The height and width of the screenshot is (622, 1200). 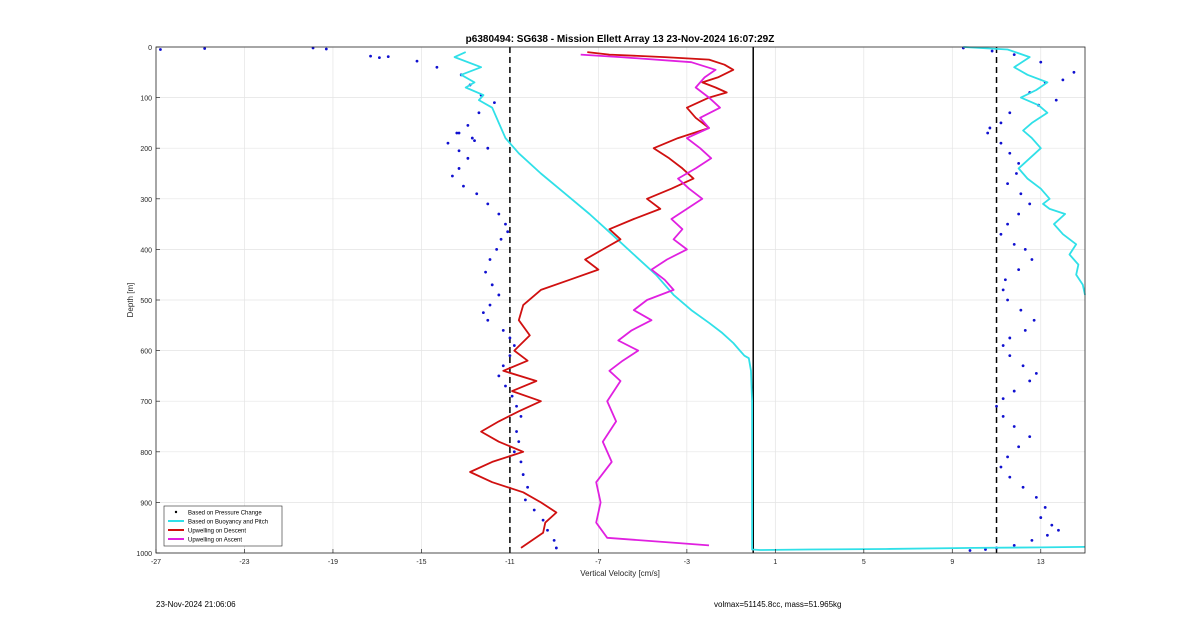 What do you see at coordinates (510, 562) in the screenshot?
I see `x-tick-label: -11` at bounding box center [510, 562].